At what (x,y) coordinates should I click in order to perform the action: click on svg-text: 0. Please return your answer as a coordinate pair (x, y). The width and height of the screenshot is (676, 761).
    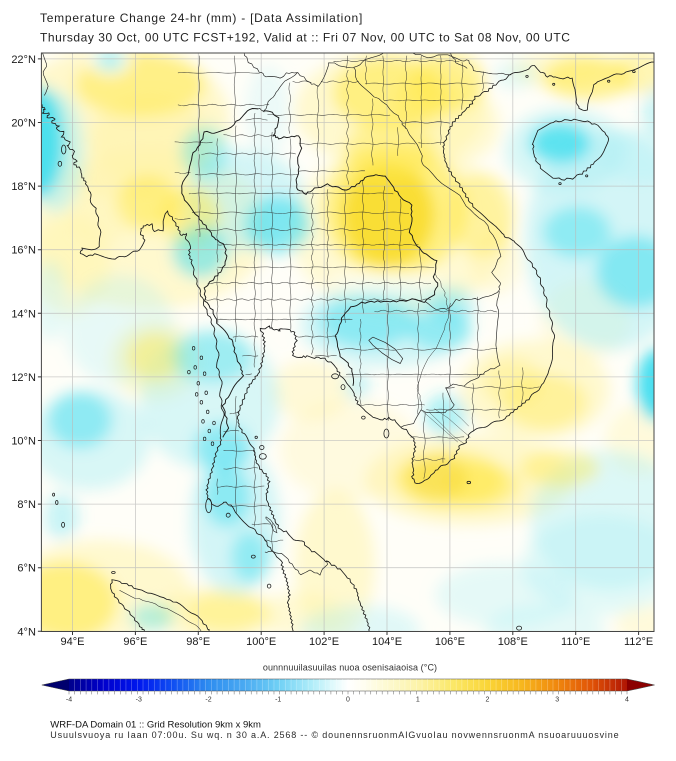
    Looking at the image, I should click on (348, 700).